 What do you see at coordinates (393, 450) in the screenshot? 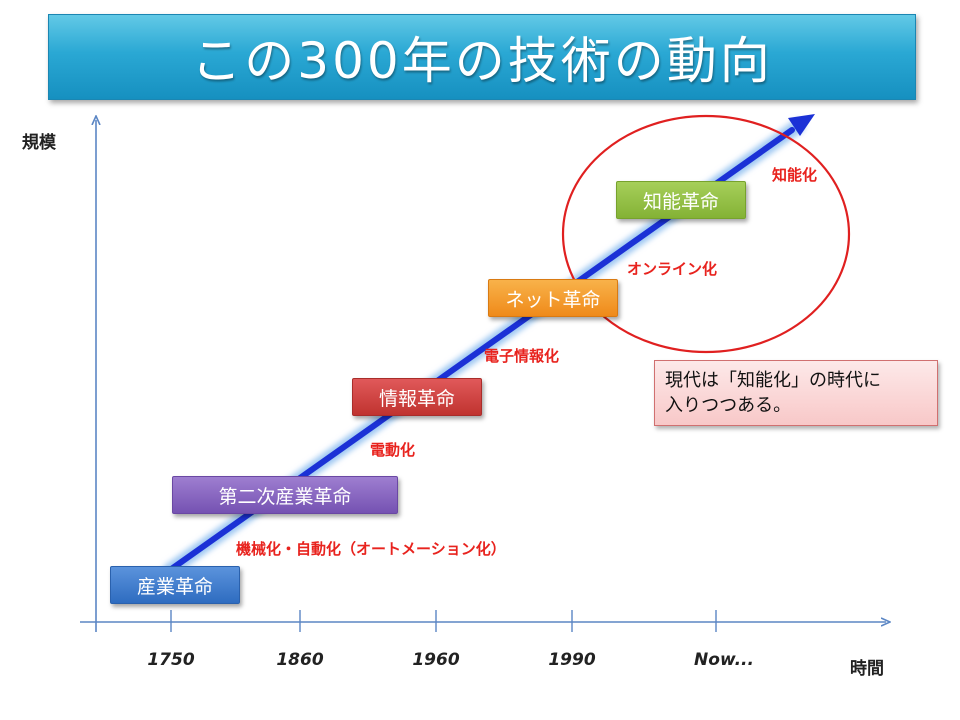
I see `step-label-electrification: 電動化` at bounding box center [393, 450].